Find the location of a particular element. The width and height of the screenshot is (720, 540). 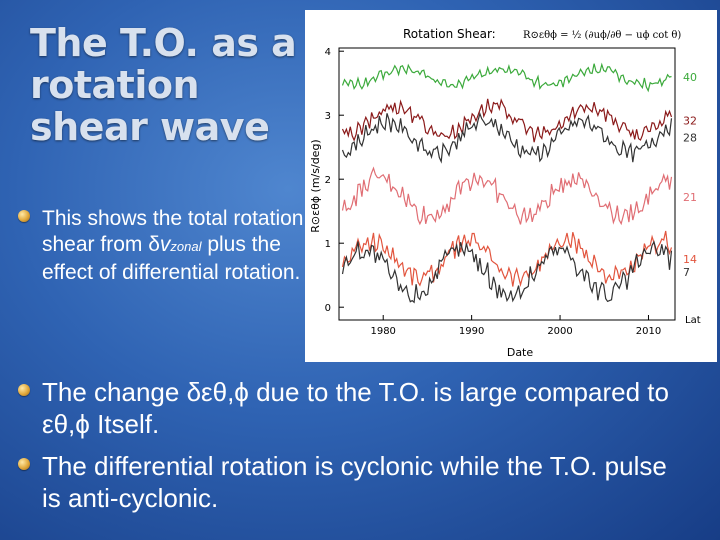

legend-title: Lat is located at coordinates (693, 320).